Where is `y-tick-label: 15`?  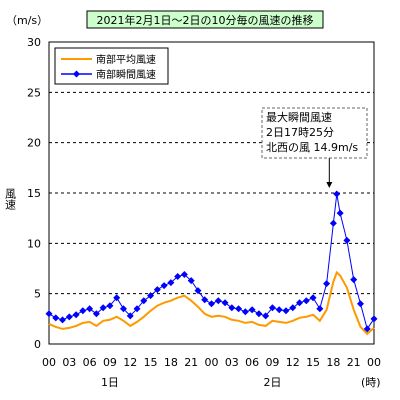
y-tick-label: 15 is located at coordinates (34, 193).